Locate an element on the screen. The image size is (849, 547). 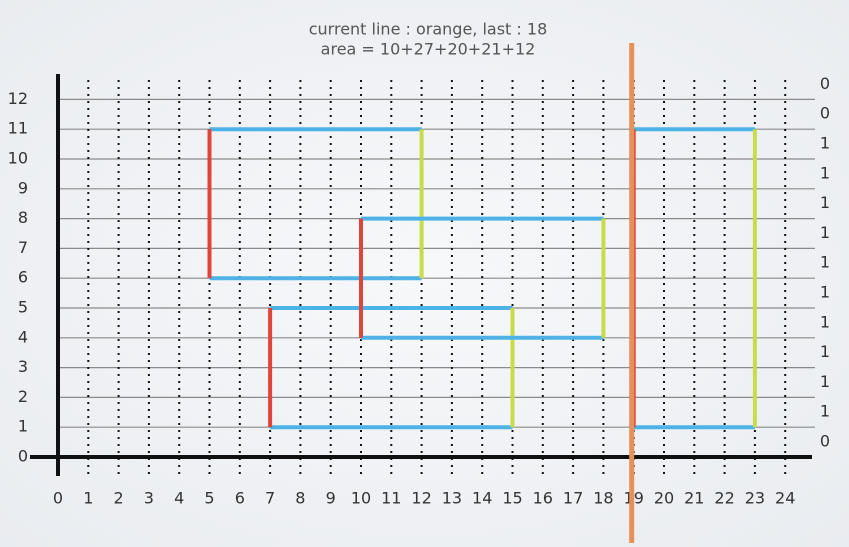
x-tick-label: 14 is located at coordinates (482, 498).